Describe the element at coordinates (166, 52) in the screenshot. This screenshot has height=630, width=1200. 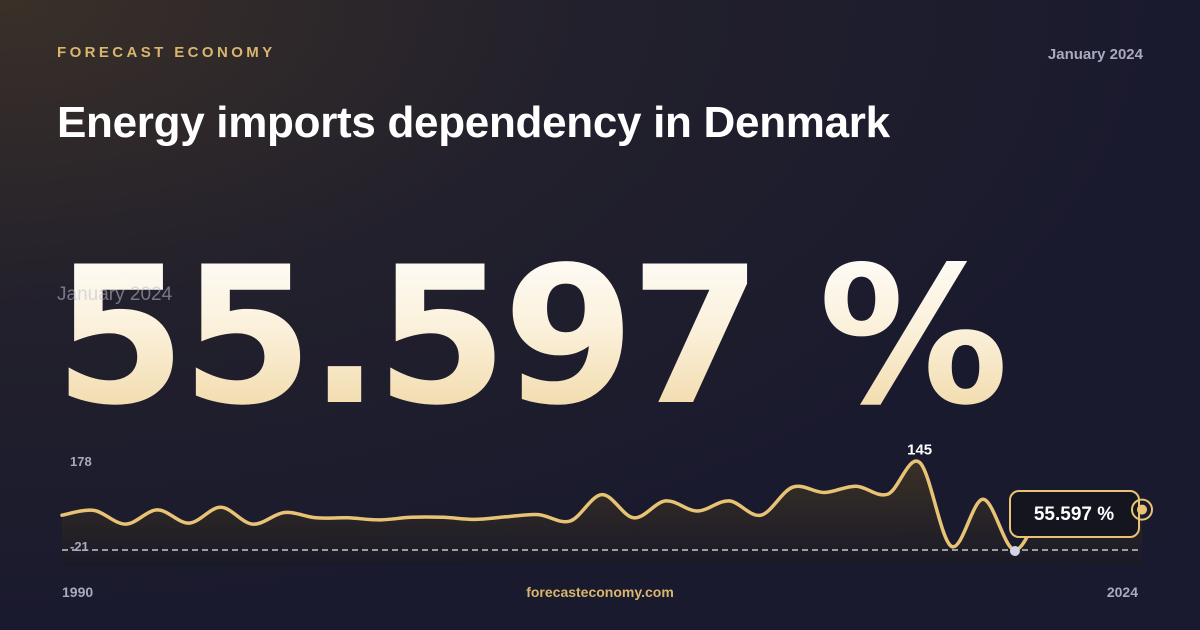
I see `brand-label: FORECAST ECONOMY` at that location.